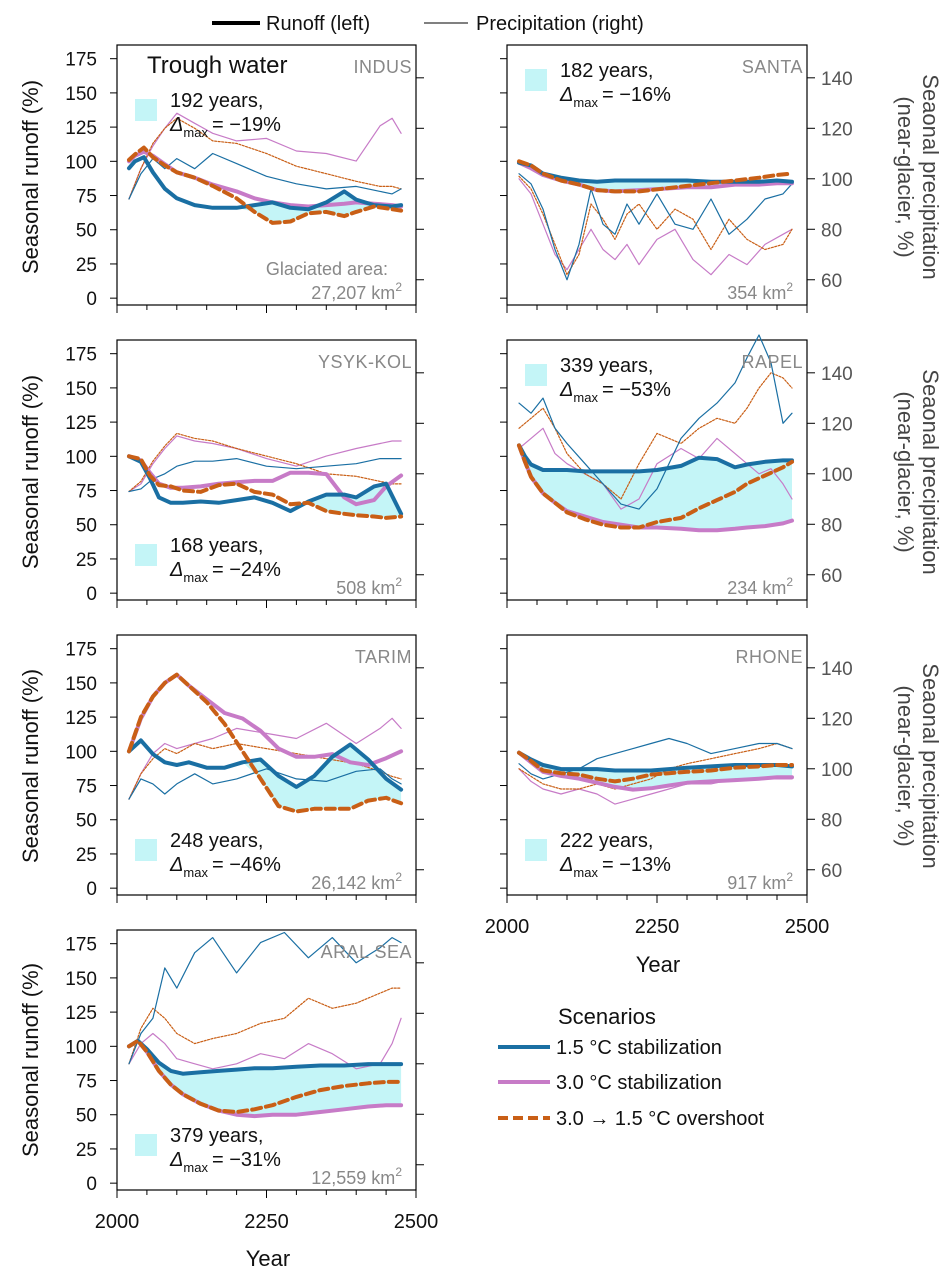 The image size is (944, 1280). What do you see at coordinates (365, 588) in the screenshot?
I see `area-number: 508 km` at bounding box center [365, 588].